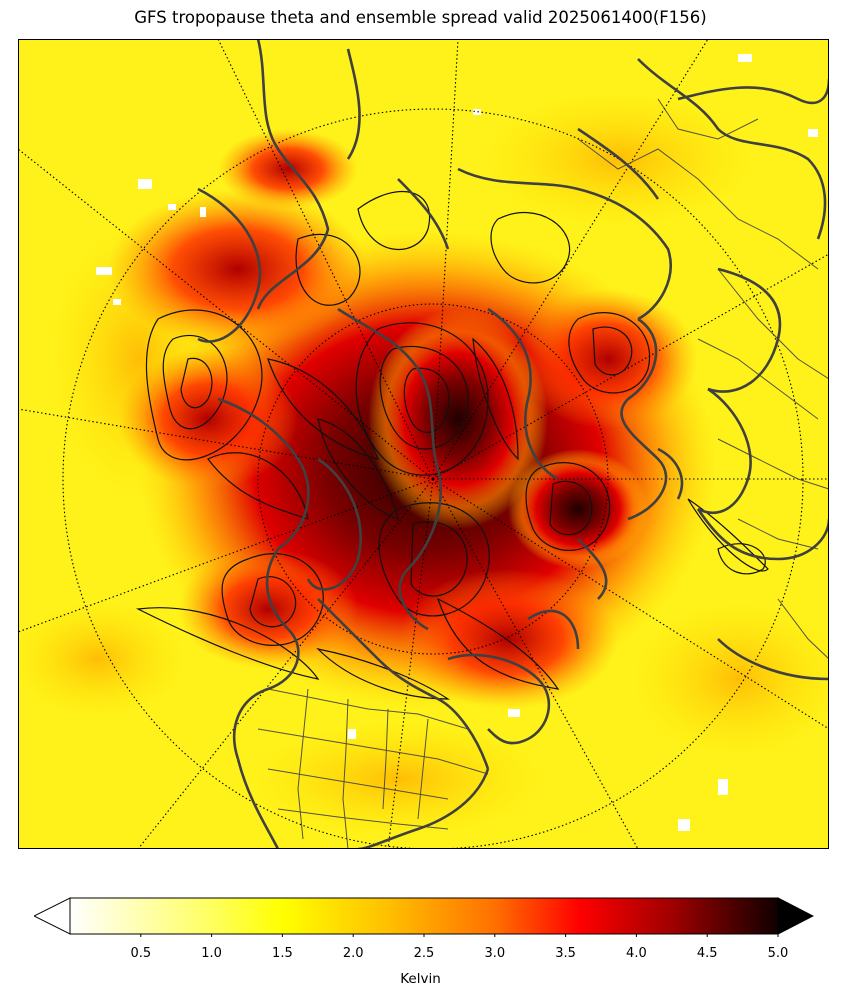 The height and width of the screenshot is (1003, 841). Describe the element at coordinates (141, 953) in the screenshot. I see `colorbar-tick-label: 0.5` at that location.